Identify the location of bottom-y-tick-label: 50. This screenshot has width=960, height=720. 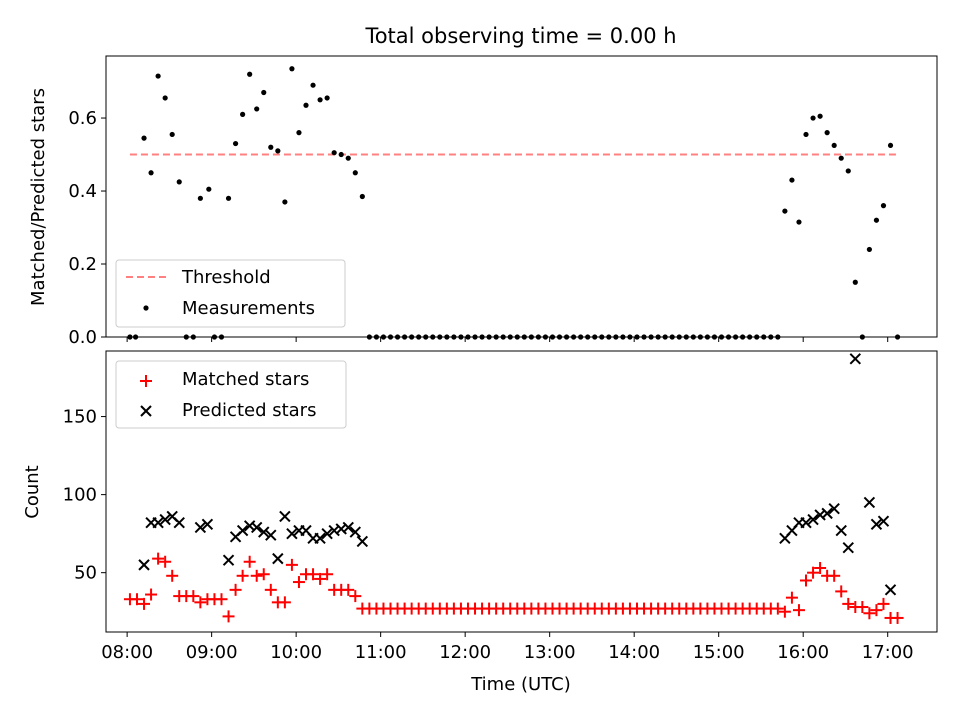
(85, 573).